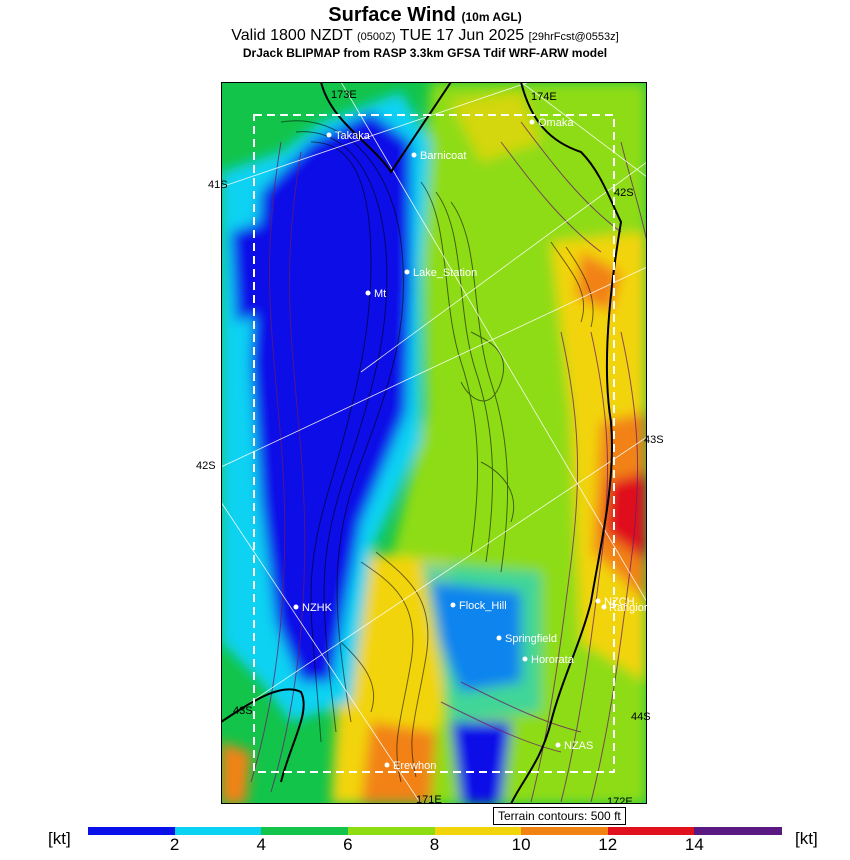 This screenshot has height=860, width=850. Describe the element at coordinates (531, 639) in the screenshot. I see `place-label-springfield: Springfield` at that location.